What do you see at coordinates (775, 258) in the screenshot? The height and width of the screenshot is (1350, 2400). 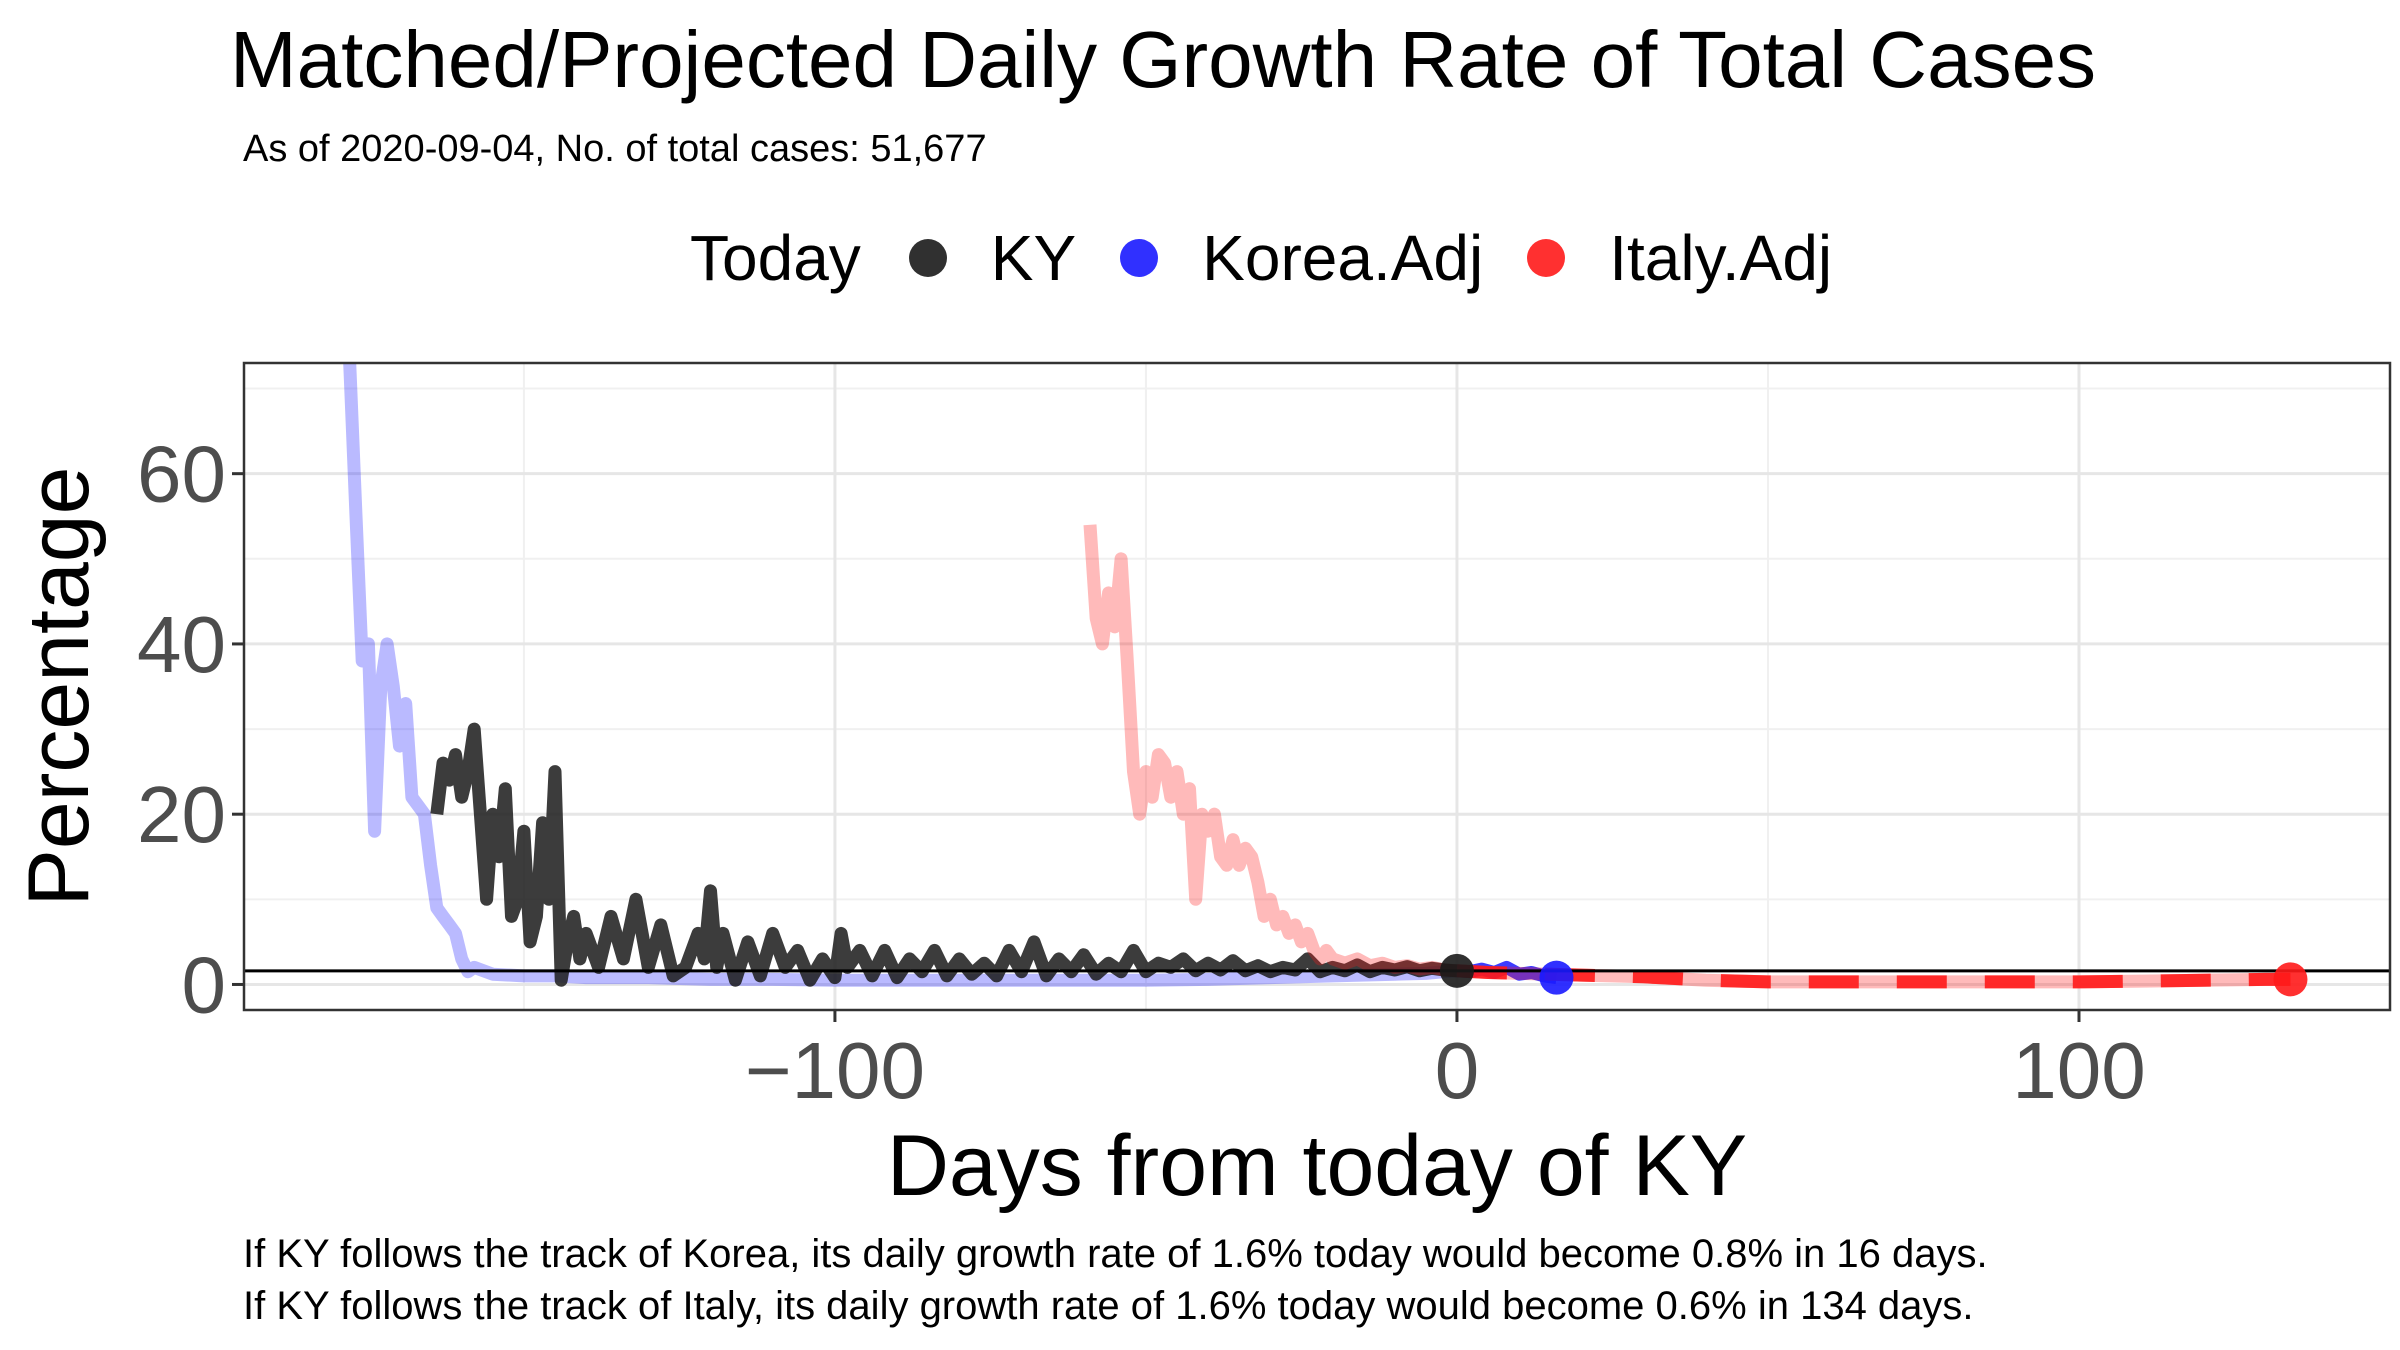 I see `legend-title: Today` at bounding box center [775, 258].